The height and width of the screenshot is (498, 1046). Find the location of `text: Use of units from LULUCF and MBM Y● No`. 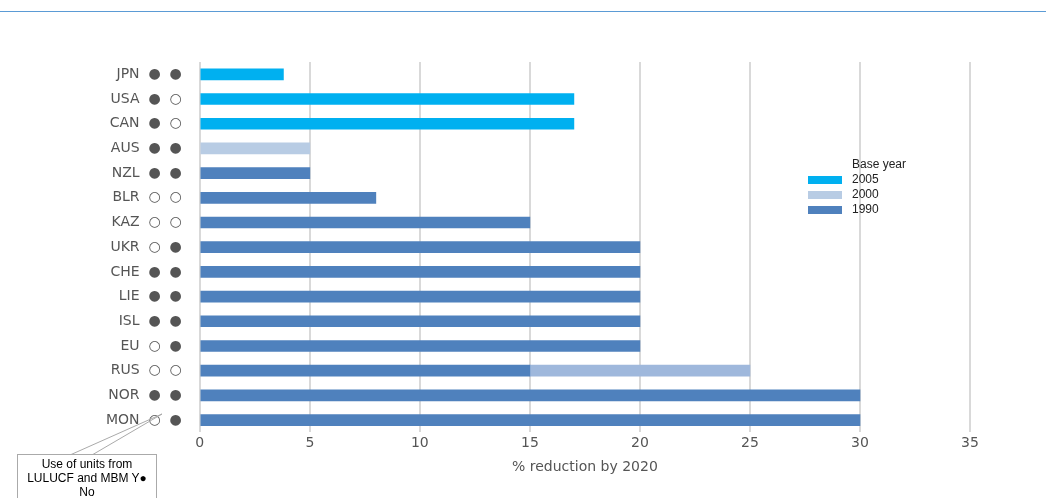

text: Use of units from LULUCF and MBM Y● No is located at coordinates (87, 477).